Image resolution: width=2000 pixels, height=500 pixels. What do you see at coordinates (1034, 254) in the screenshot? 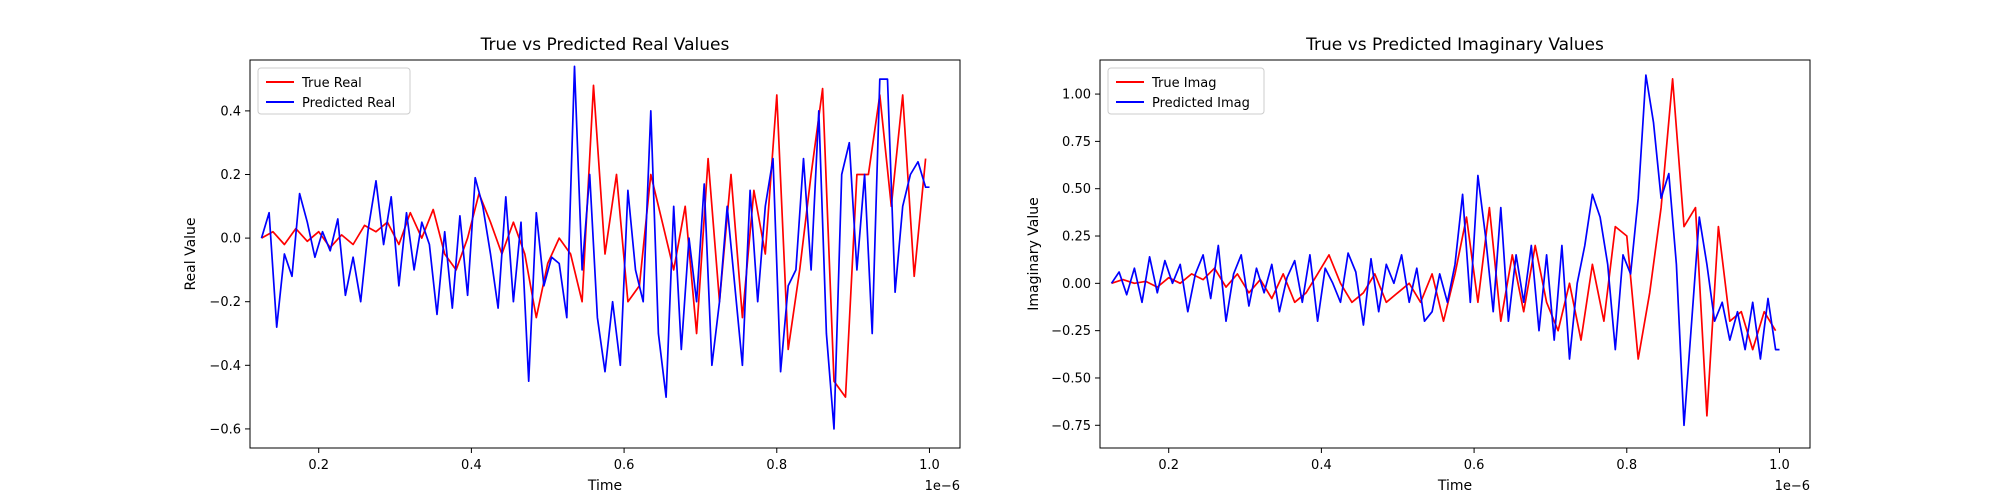
I see `y-axis-label: Imaginary Value` at bounding box center [1034, 254].